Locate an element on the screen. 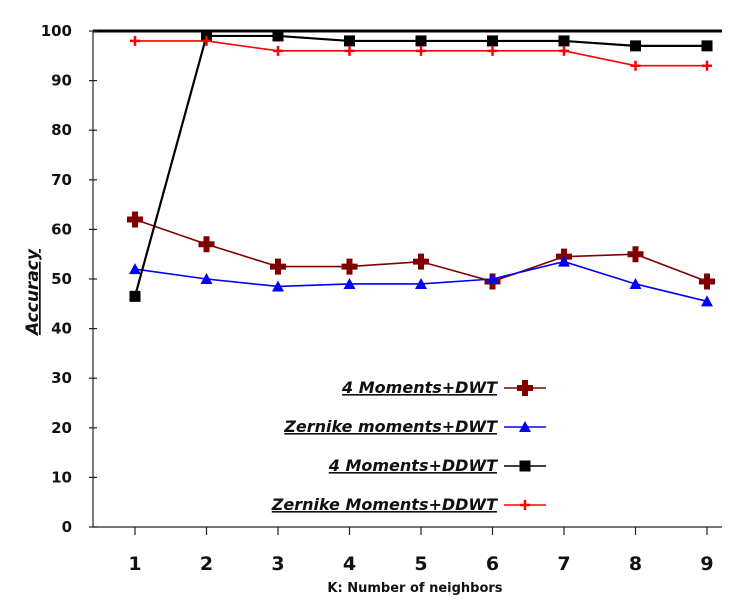 The image size is (735, 601). y-tick-label: 100 is located at coordinates (56, 31).